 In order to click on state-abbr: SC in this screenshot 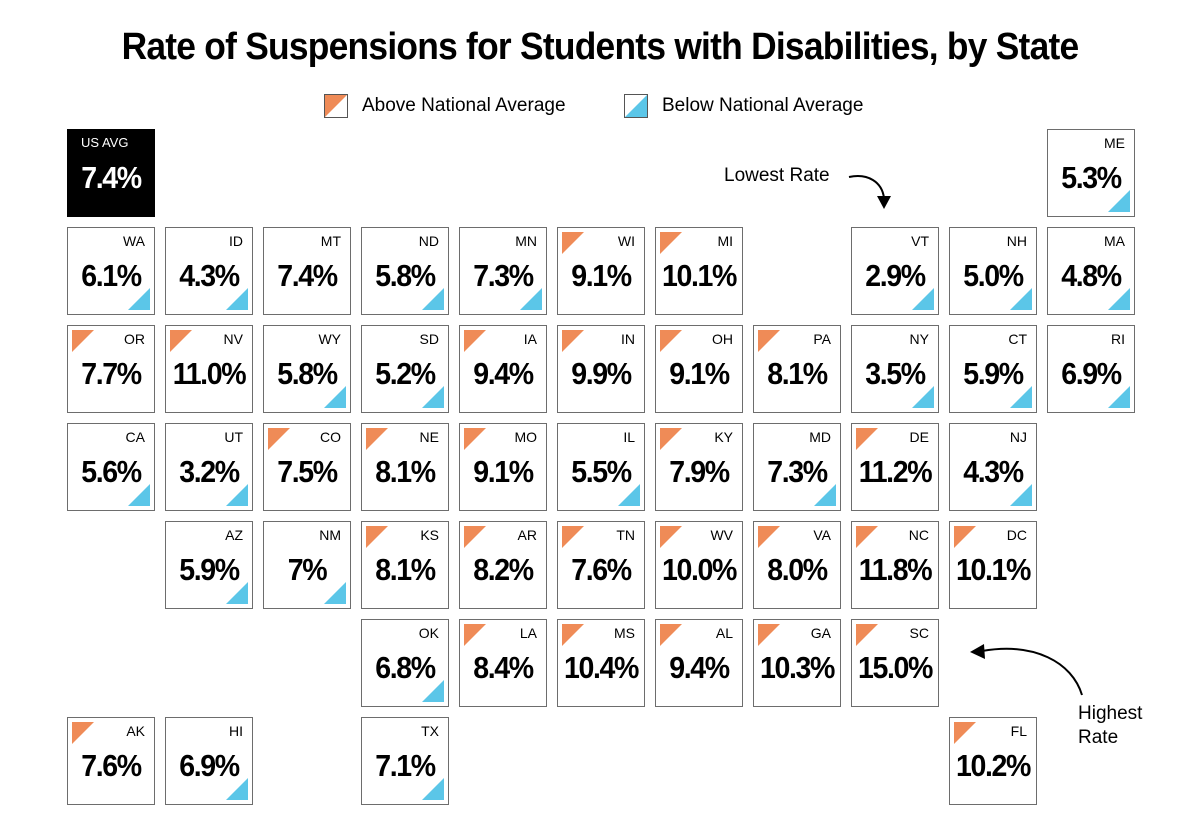, I will do `click(919, 633)`.